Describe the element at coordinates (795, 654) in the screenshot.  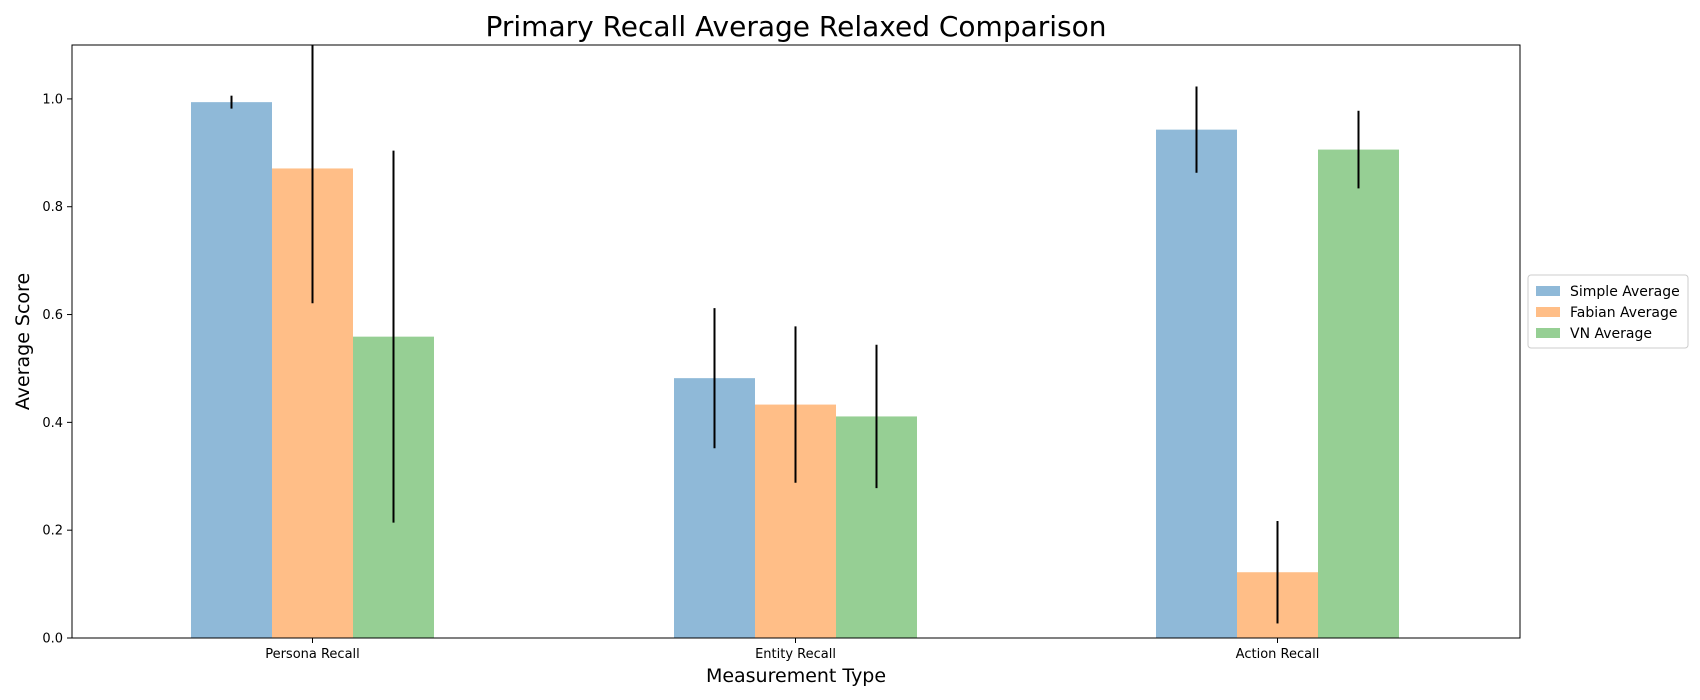
I see `x-tick-label: Entity Recall` at that location.